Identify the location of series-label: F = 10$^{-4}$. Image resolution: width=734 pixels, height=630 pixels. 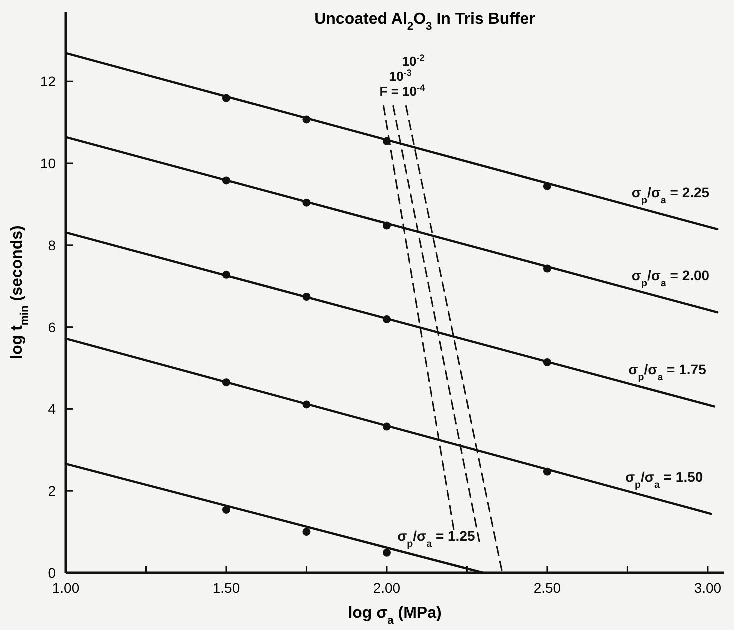
(403, 91).